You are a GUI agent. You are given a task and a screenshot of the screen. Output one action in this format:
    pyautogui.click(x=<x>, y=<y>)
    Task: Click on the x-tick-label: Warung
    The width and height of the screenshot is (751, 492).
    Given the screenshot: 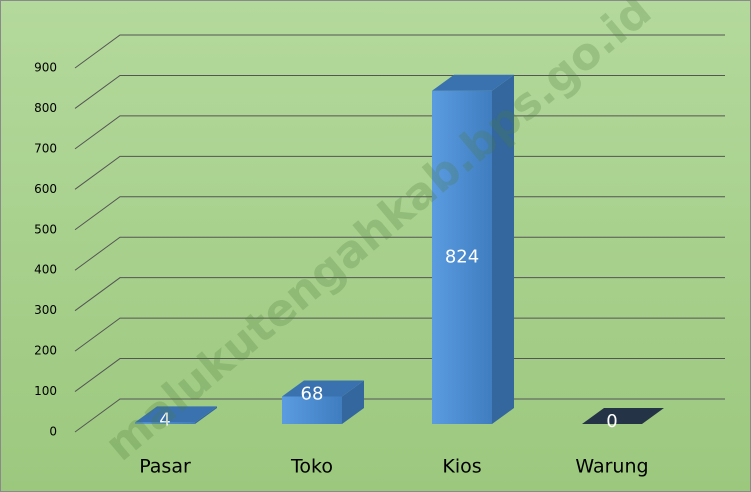 What is the action you would take?
    pyautogui.click(x=611, y=467)
    